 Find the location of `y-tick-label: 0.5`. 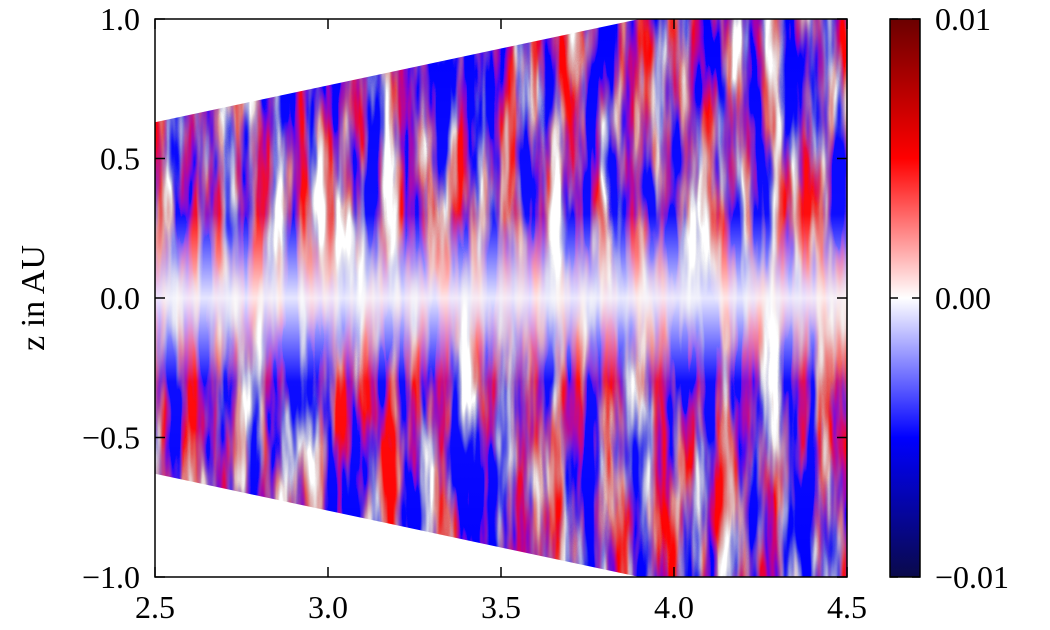

y-tick-label: 0.5 is located at coordinates (120, 159).